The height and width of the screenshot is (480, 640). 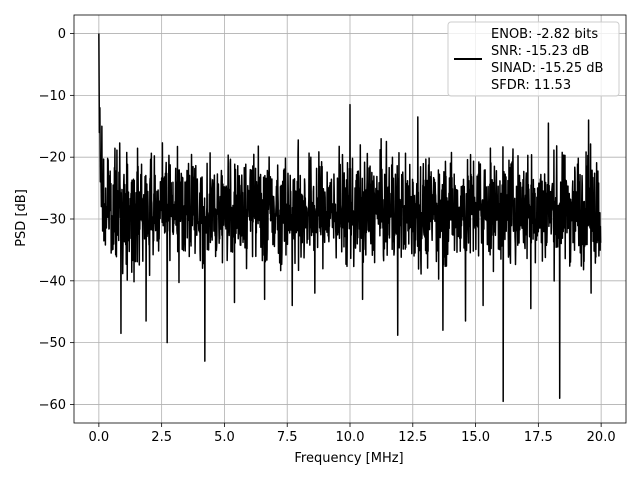 What do you see at coordinates (350, 437) in the screenshot?
I see `x-tick-label-4: 10.0` at bounding box center [350, 437].